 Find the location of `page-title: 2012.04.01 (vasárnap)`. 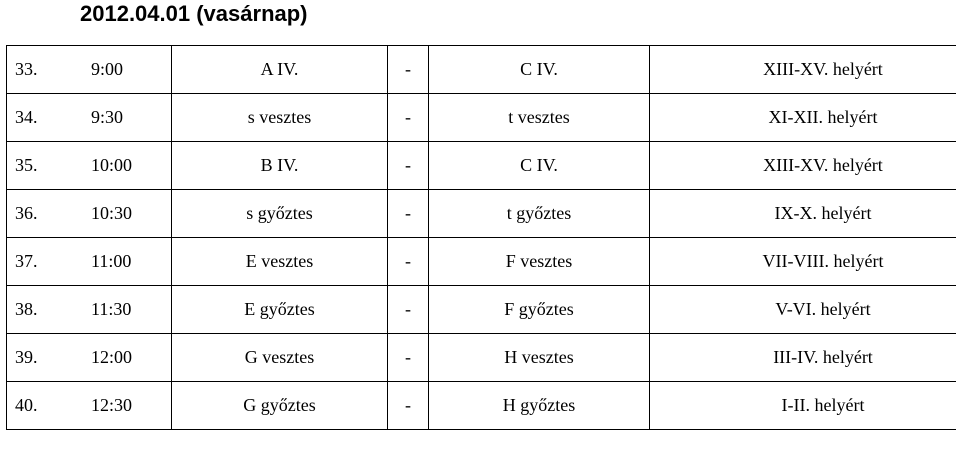

page-title: 2012.04.01 (vasárnap) is located at coordinates (194, 14).